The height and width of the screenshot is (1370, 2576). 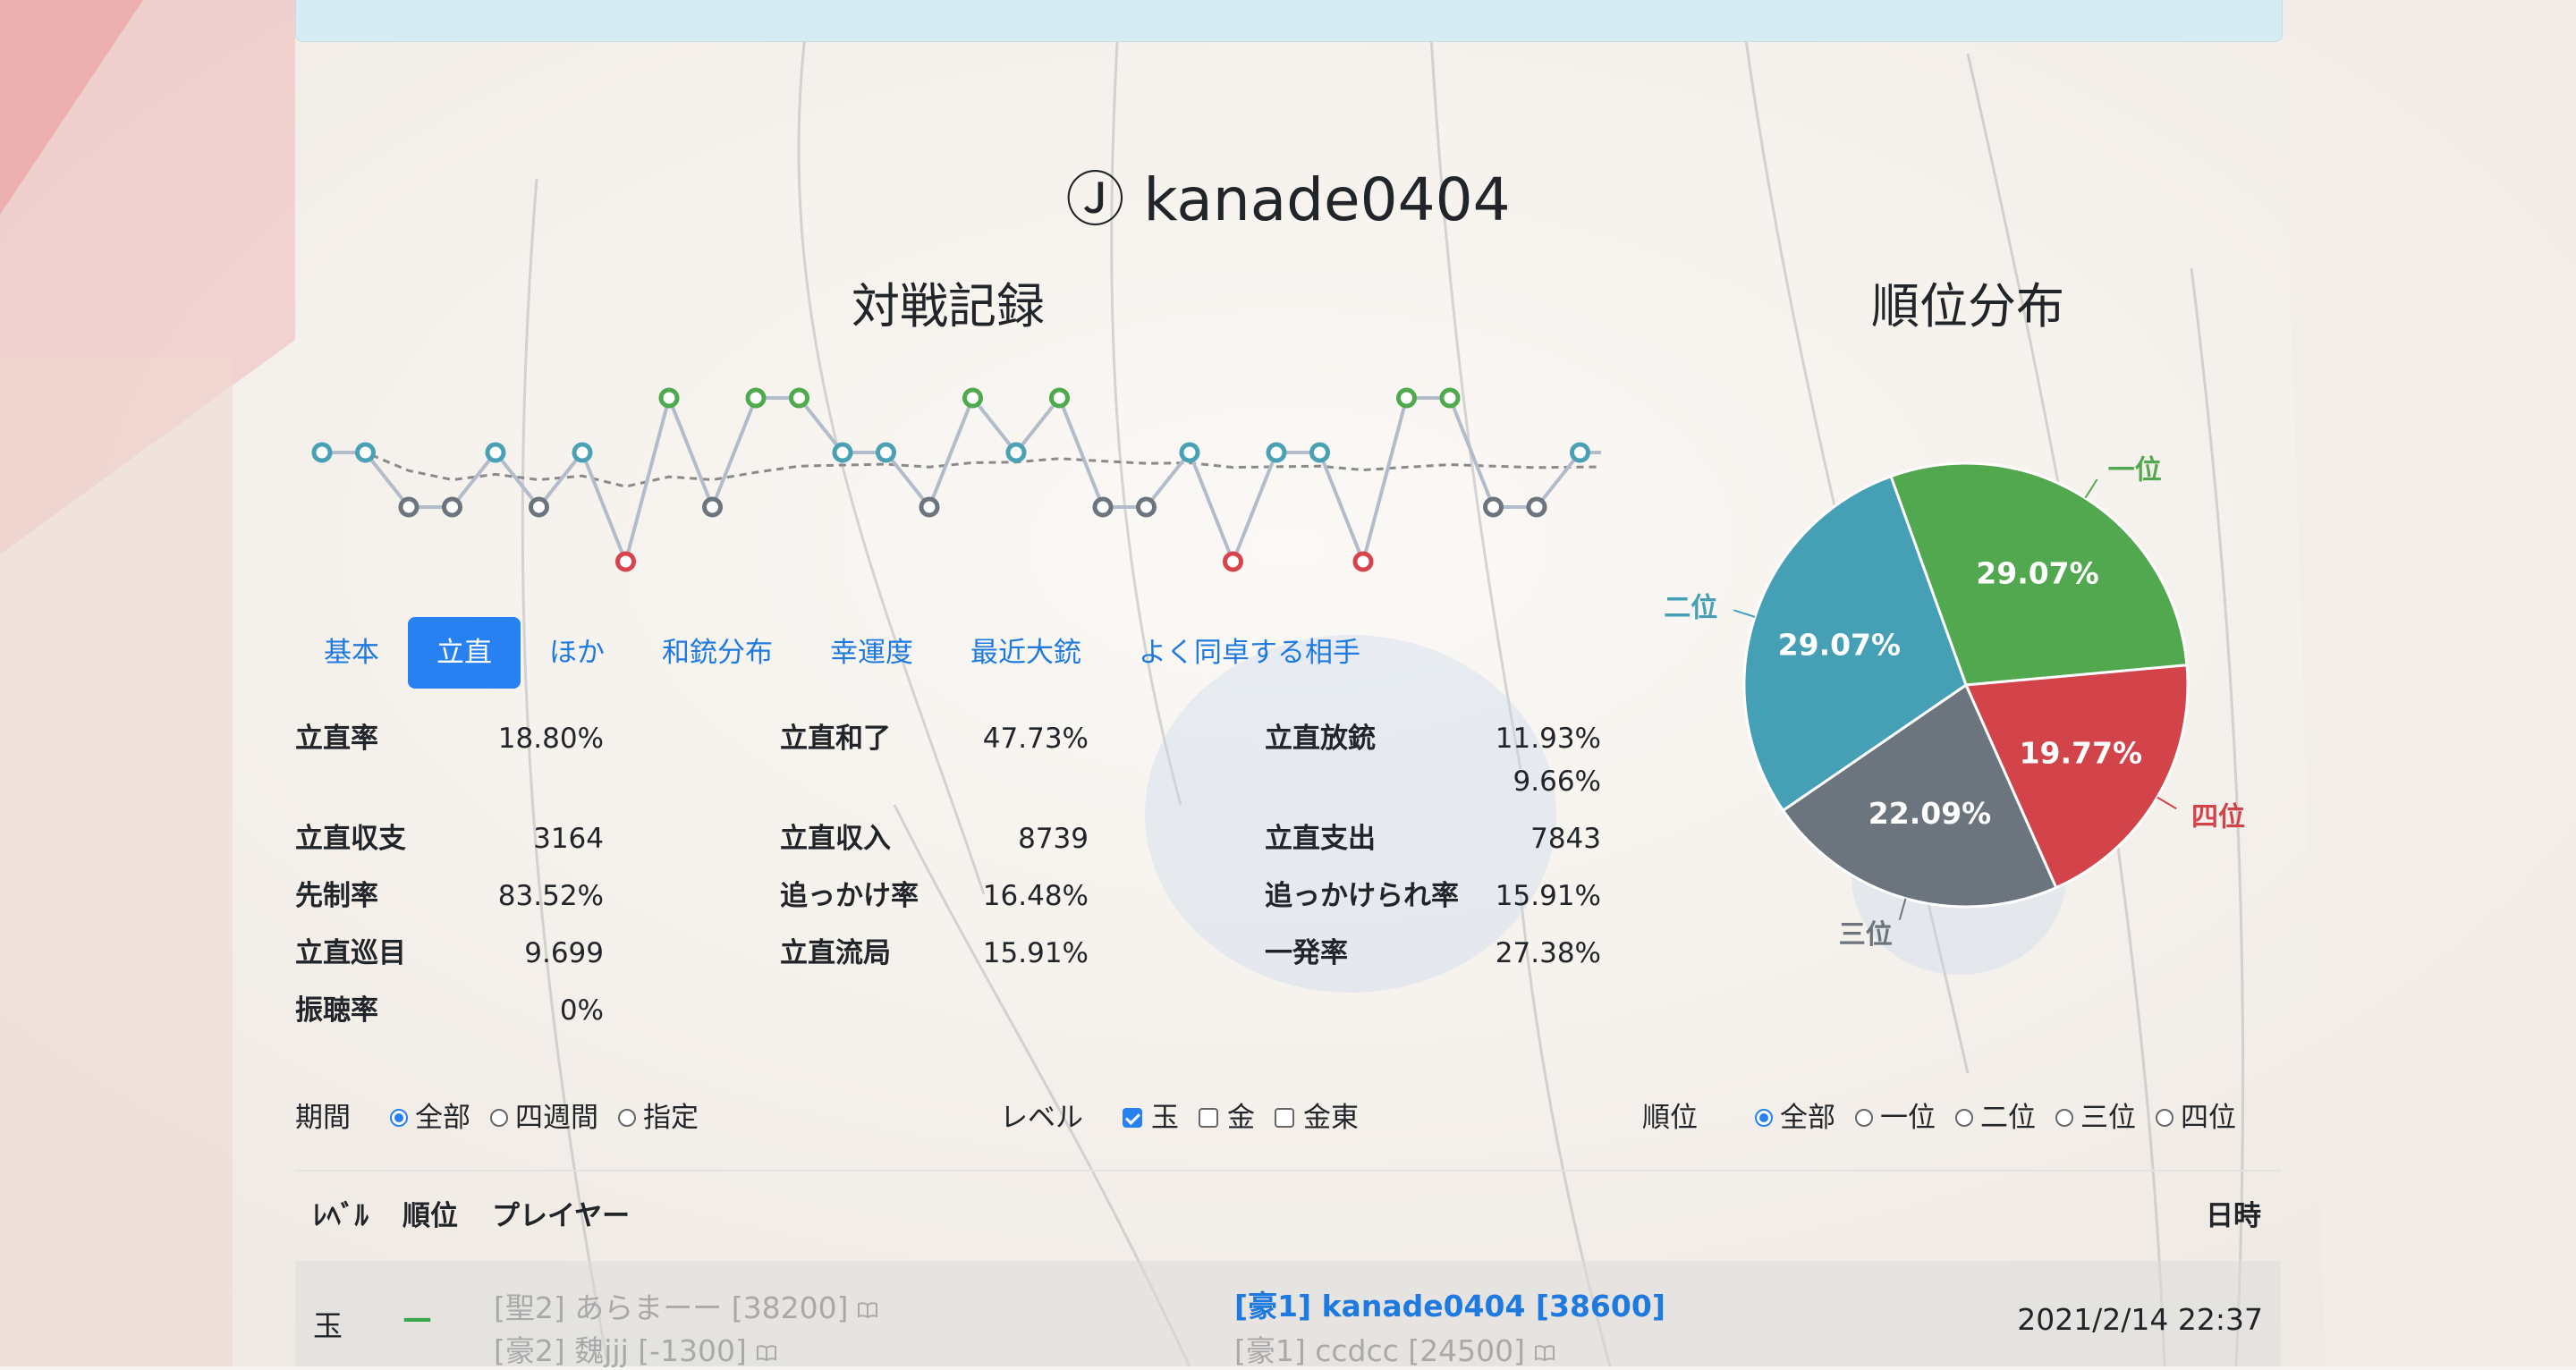 I want to click on pie-category-label: 四位, so click(x=2218, y=817).